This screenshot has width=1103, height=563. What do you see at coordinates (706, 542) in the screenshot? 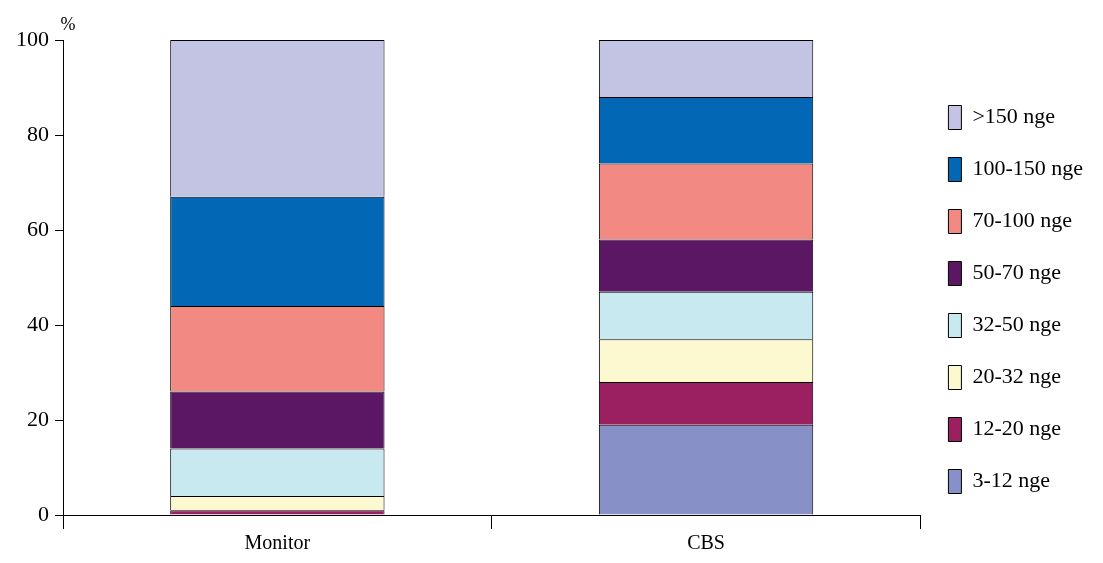
I see `x-tick-label: CBS` at bounding box center [706, 542].